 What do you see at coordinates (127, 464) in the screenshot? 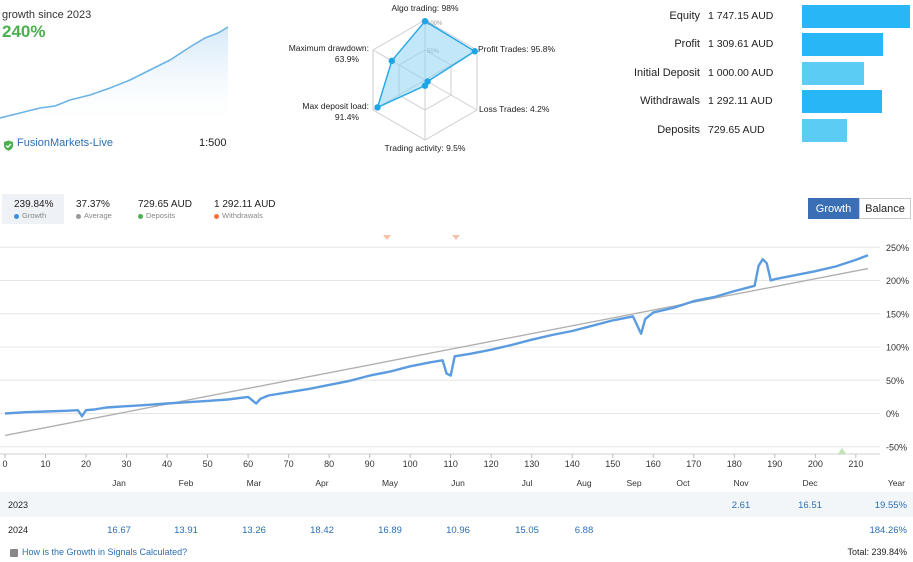
I see `x-tick-label: 30` at bounding box center [127, 464].